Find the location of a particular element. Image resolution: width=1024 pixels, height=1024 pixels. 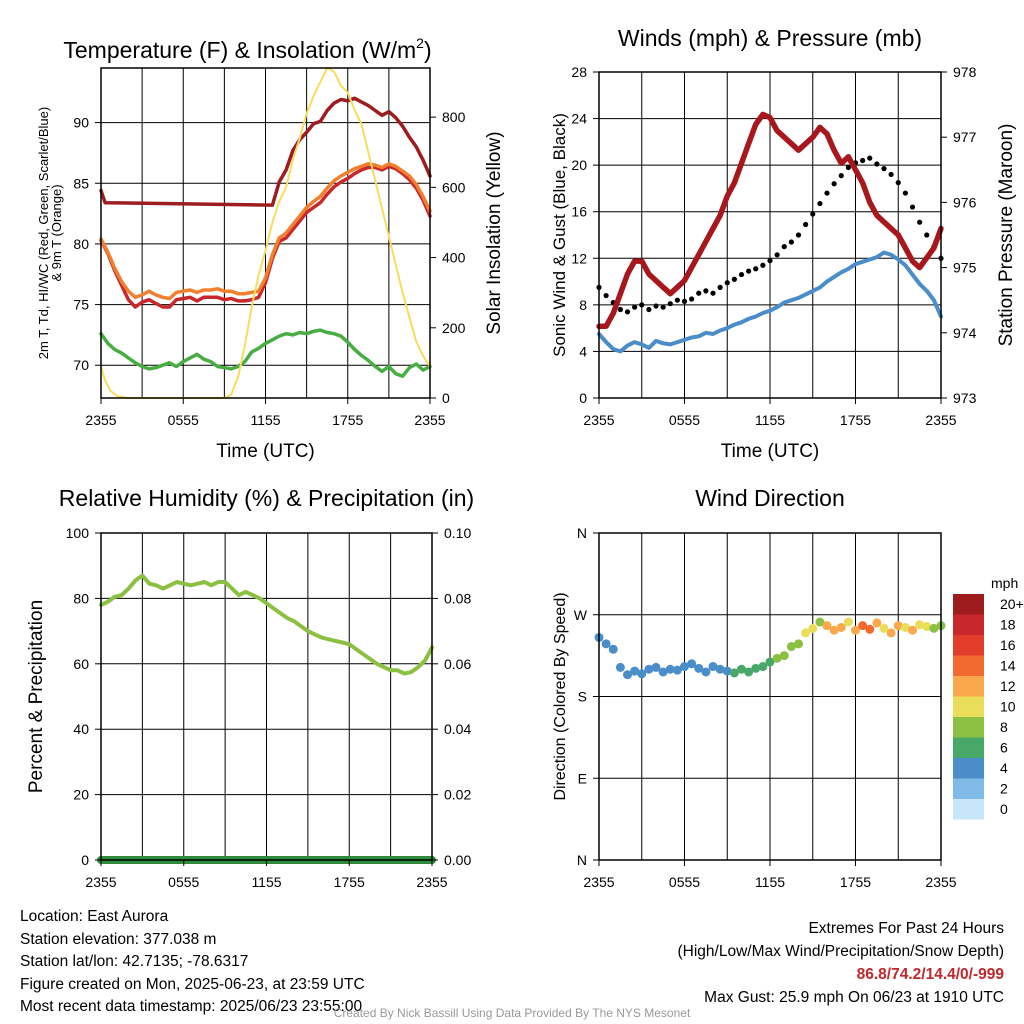

elevation-text: Station elevation: 377.038 m is located at coordinates (118, 939).